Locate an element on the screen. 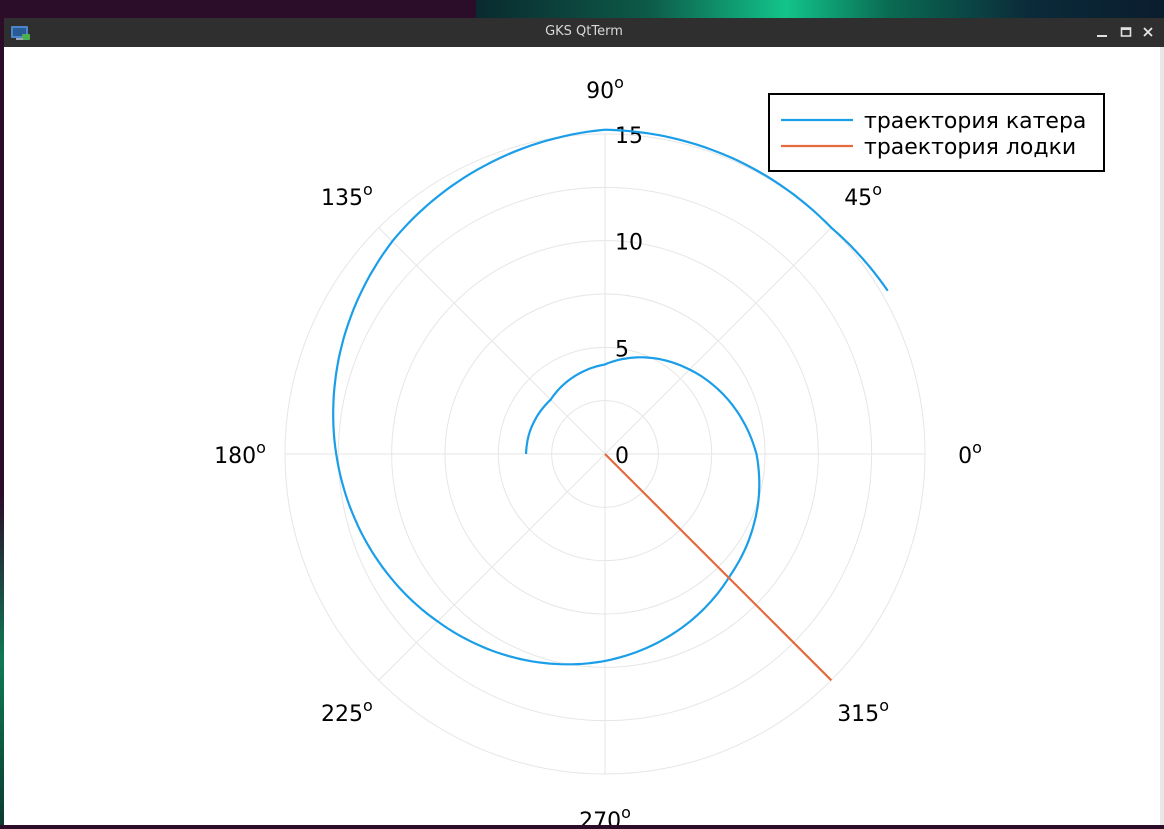 This screenshot has height=829, width=1164. gks-qtterm-icon is located at coordinates (20, 32).